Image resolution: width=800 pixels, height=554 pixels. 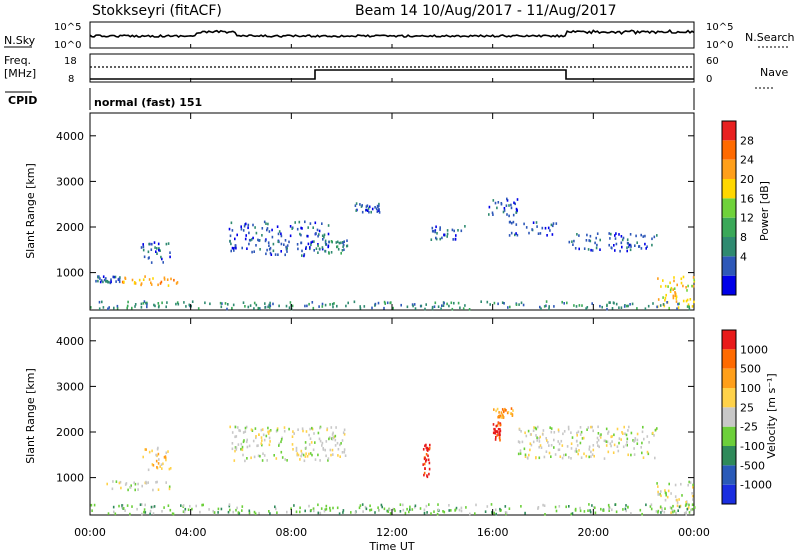 I want to click on cpid-row: CPID normal (fast) 151, so click(x=350, y=99).